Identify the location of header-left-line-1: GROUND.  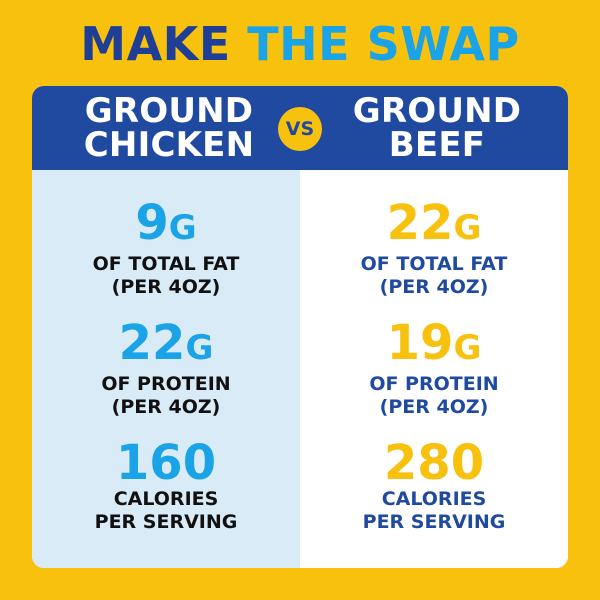
(169, 111).